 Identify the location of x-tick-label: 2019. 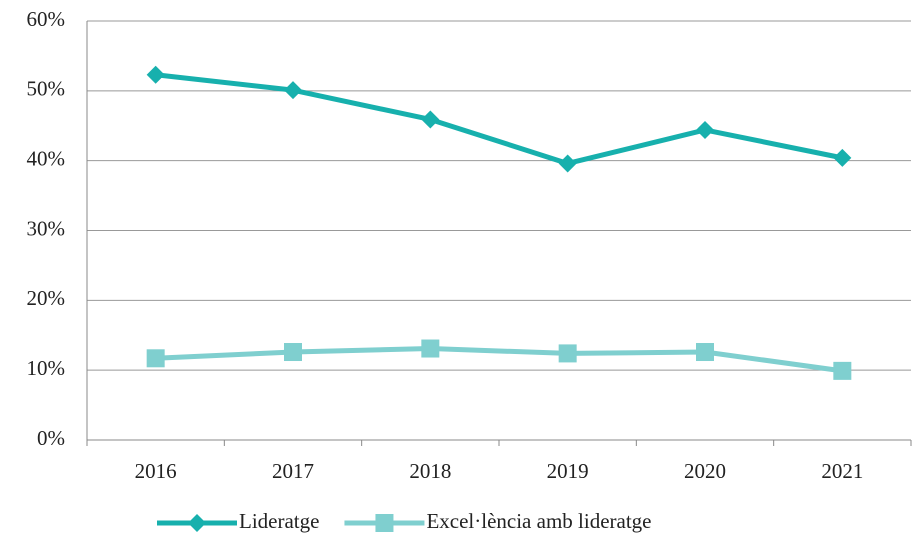
(568, 471).